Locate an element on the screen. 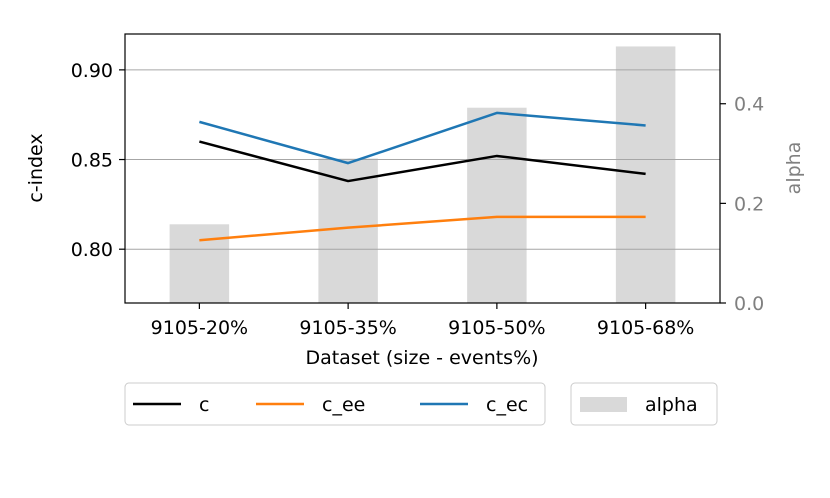  series-line-c-ec is located at coordinates (422, 138).